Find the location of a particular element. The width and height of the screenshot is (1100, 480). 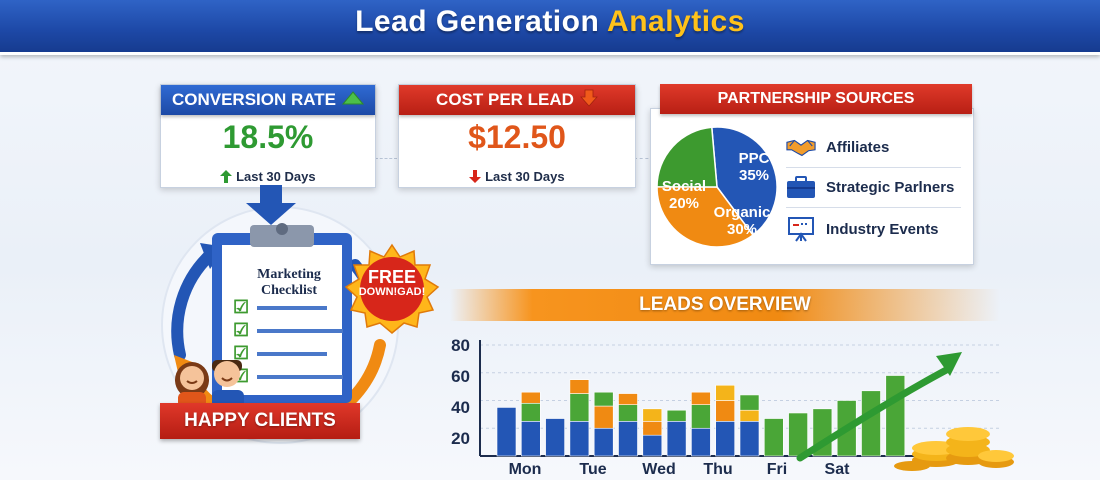

leads-overview-chart is located at coordinates (746, 405).